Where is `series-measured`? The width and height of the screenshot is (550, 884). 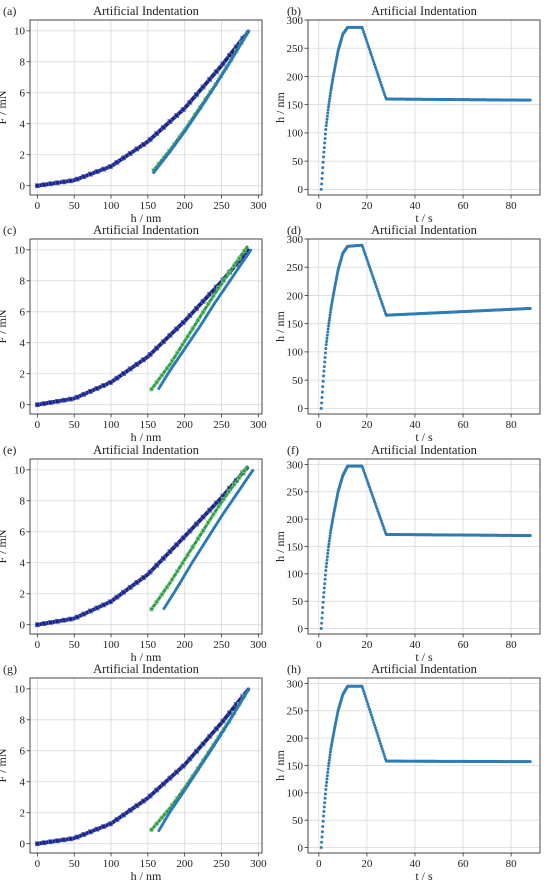
series-measured is located at coordinates (205, 319).